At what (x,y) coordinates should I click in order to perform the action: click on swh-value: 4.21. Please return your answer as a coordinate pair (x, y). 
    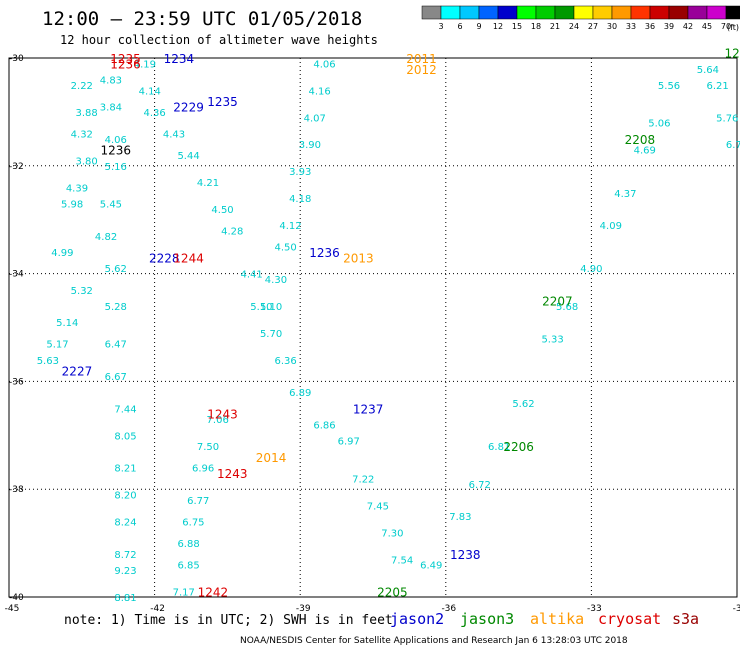
    Looking at the image, I should click on (208, 183).